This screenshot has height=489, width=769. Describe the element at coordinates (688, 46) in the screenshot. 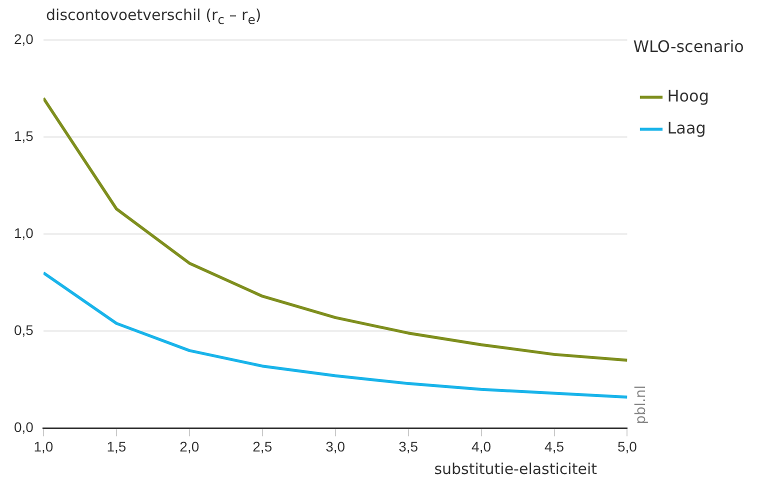

I see `legend-title: WLO-scenario` at that location.